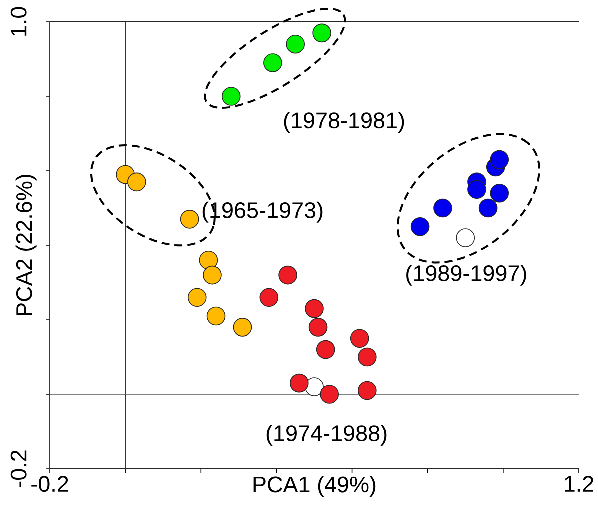  Describe the element at coordinates (262, 212) in the screenshot. I see `annotation: (1965-1973)` at that location.